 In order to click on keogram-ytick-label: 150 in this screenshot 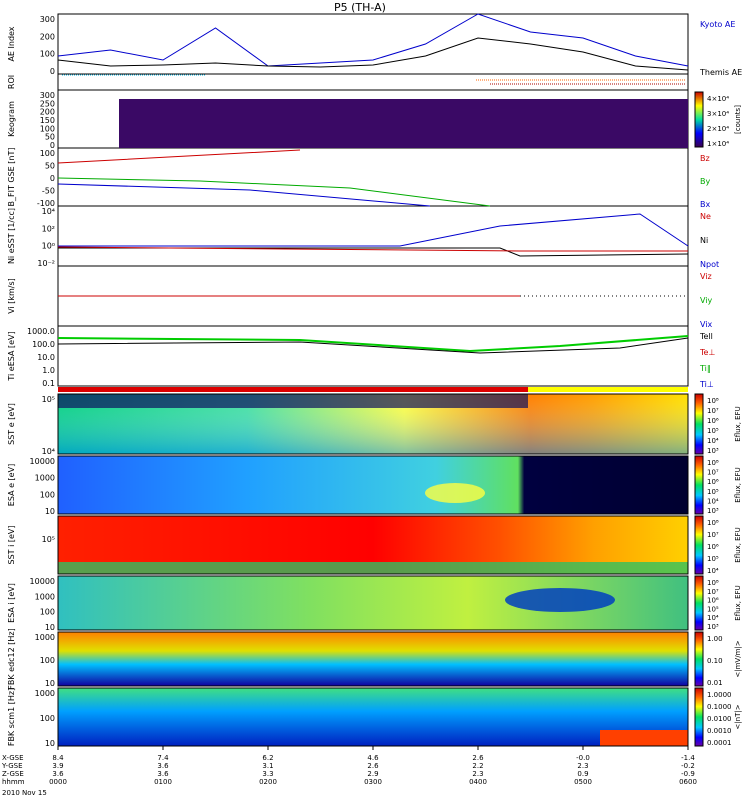, I will do `click(47, 120)`.